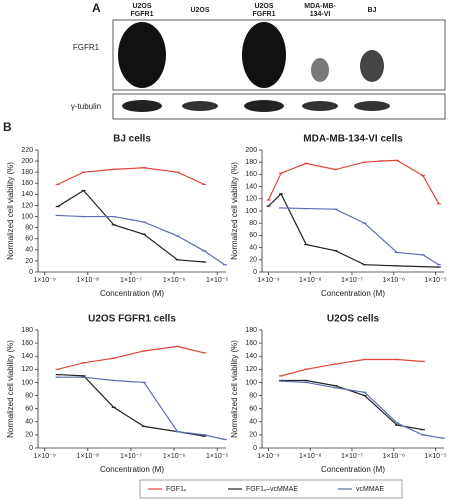 This screenshot has width=449, height=500. What do you see at coordinates (176, 489) in the screenshot?
I see `legend-label: FGF1ᵥ` at bounding box center [176, 489].